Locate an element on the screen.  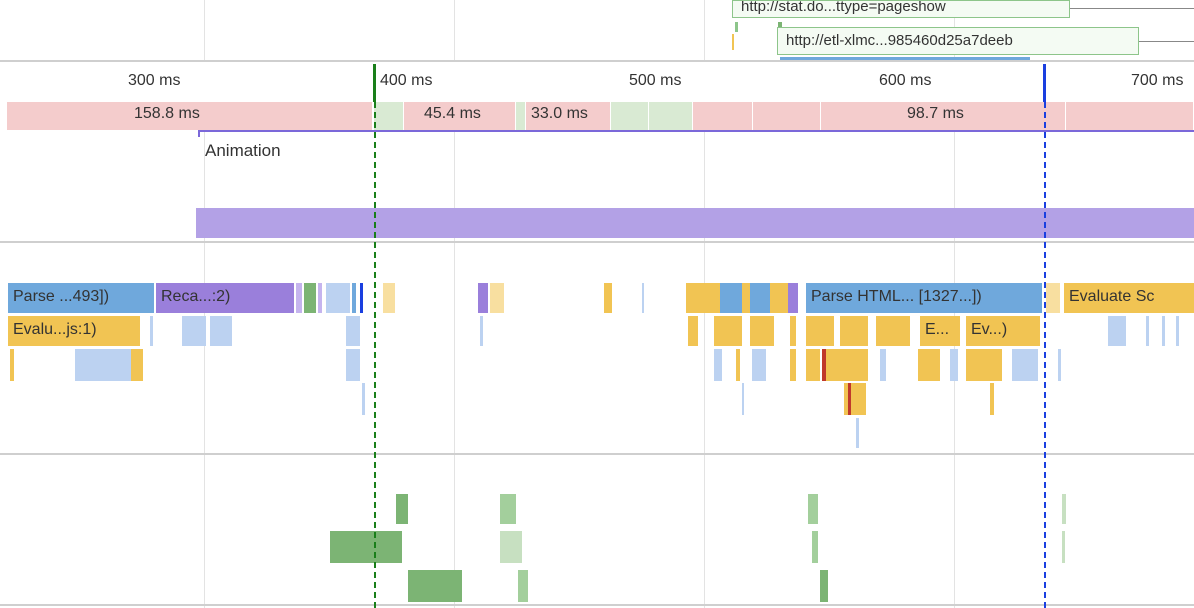
animation-bar is located at coordinates (695, 223).